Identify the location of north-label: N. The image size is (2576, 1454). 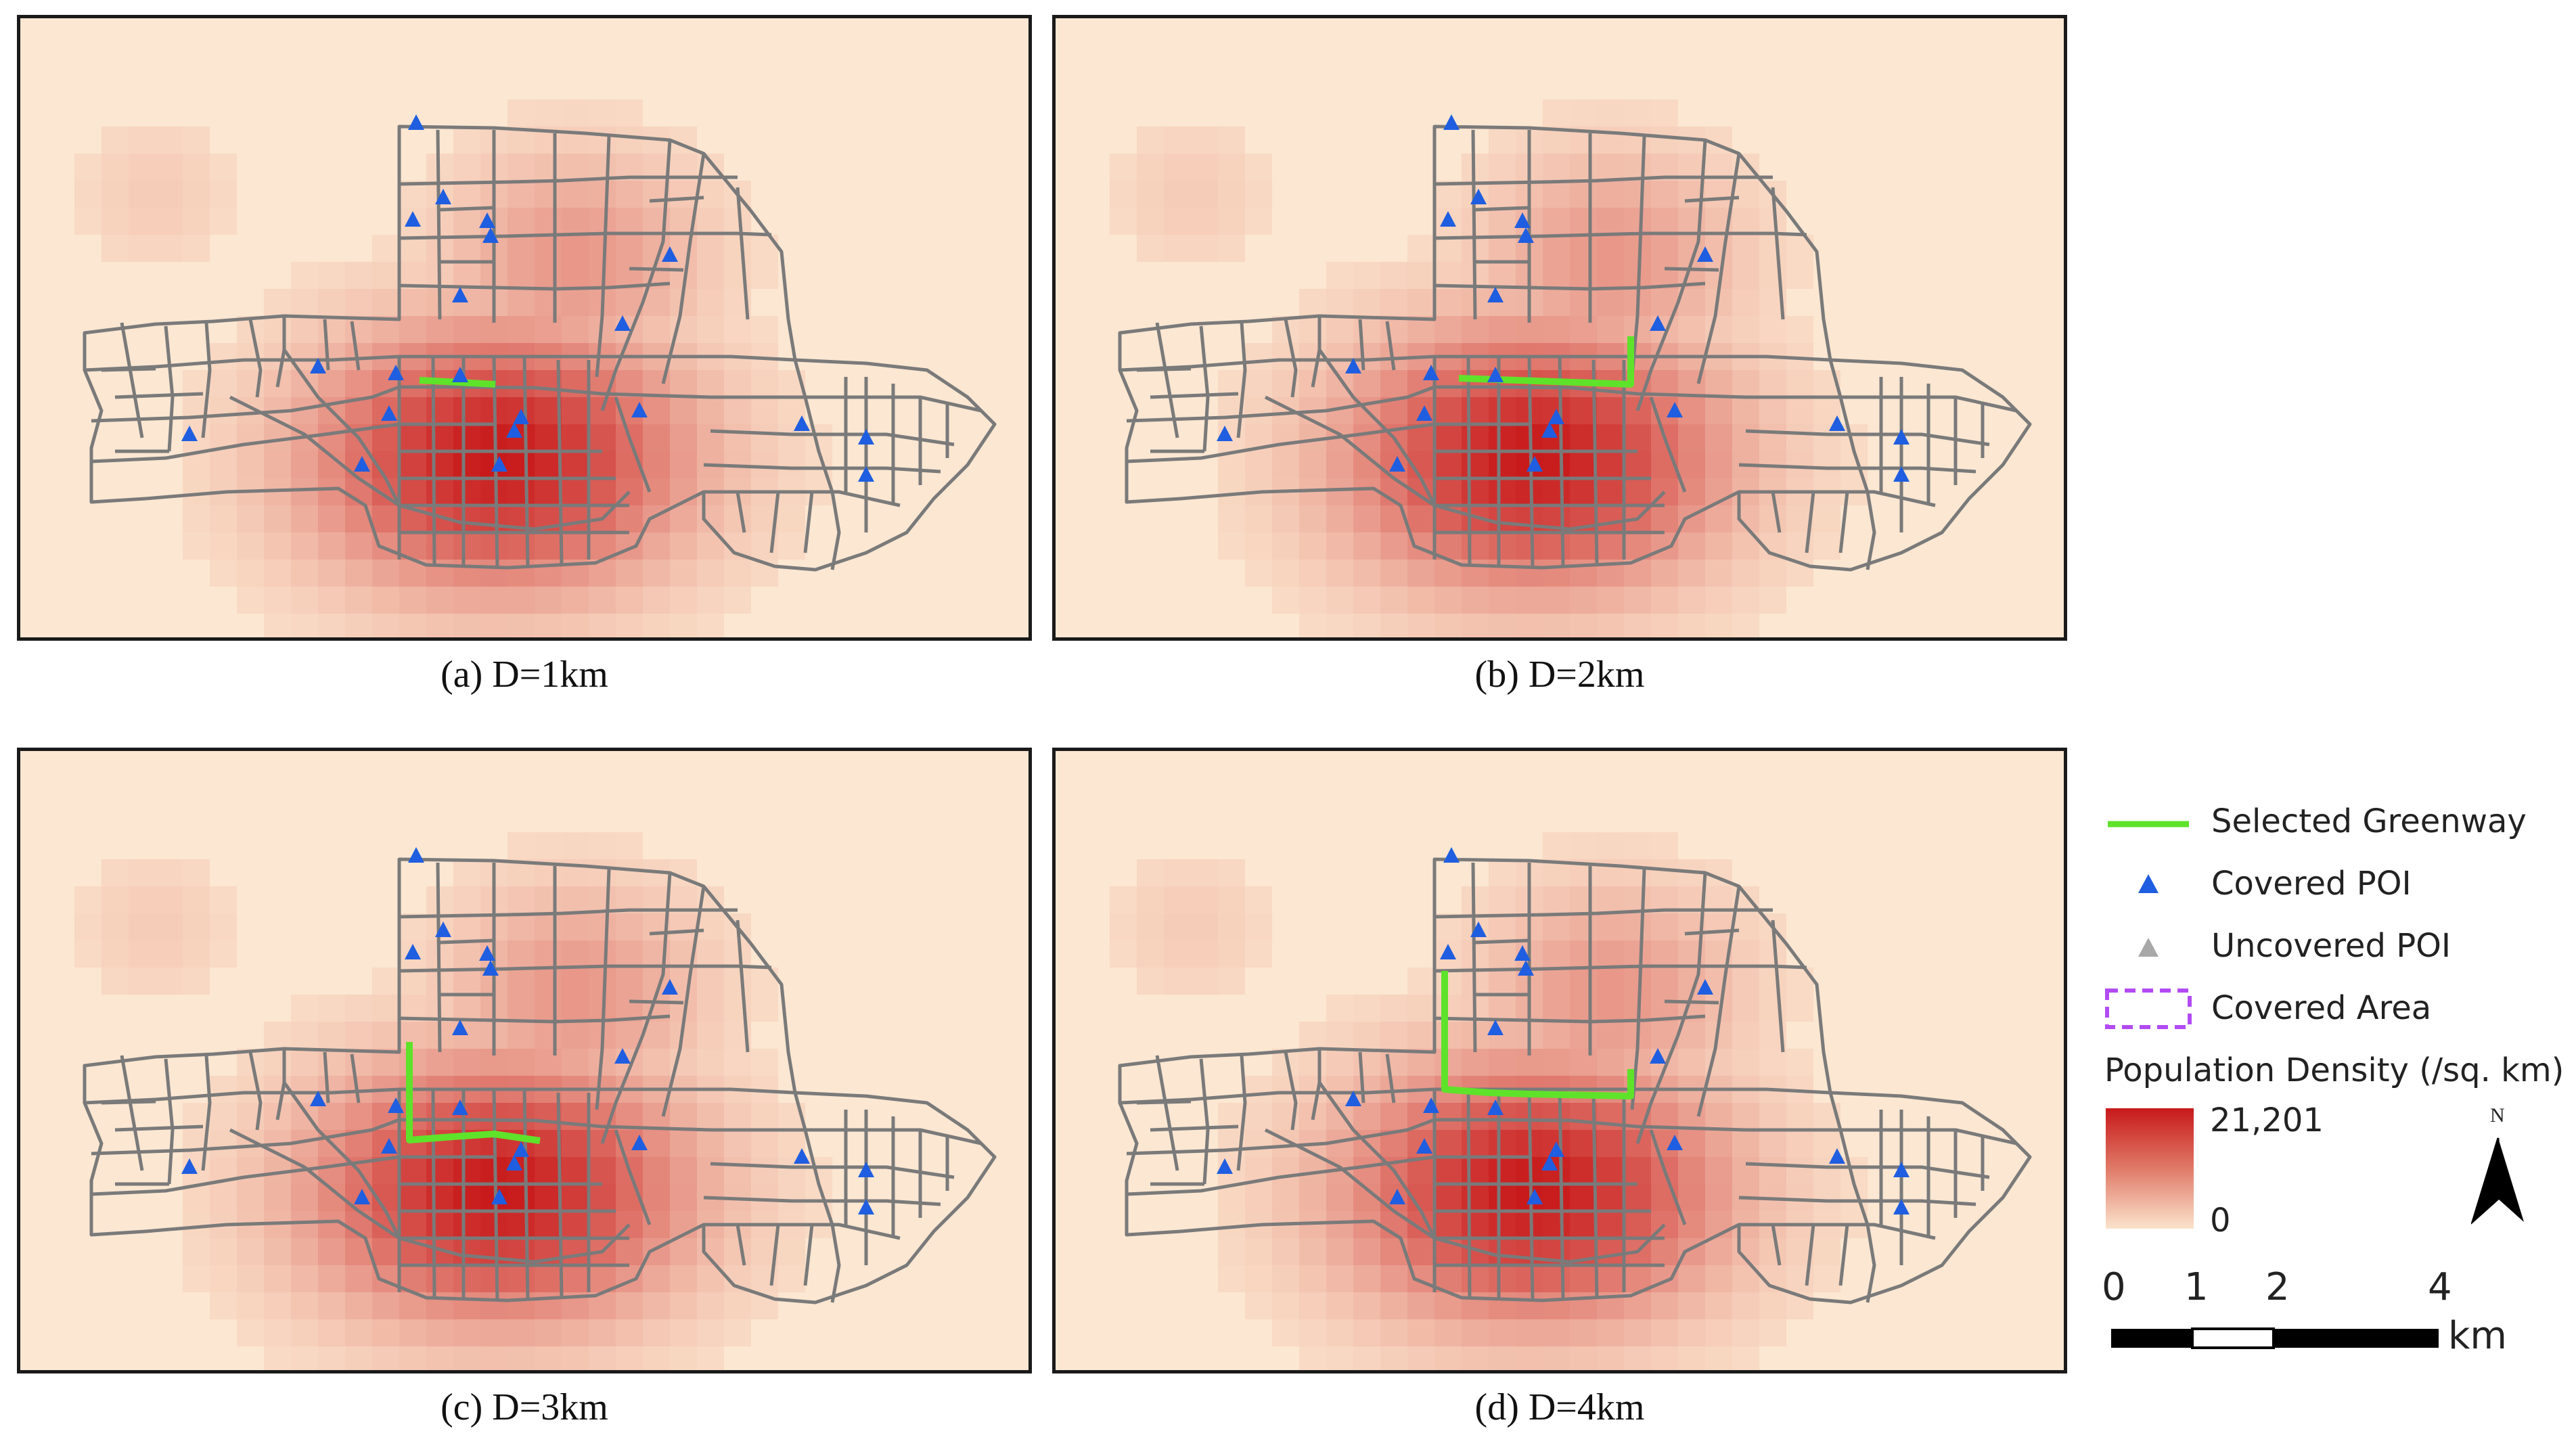
(2497, 1115).